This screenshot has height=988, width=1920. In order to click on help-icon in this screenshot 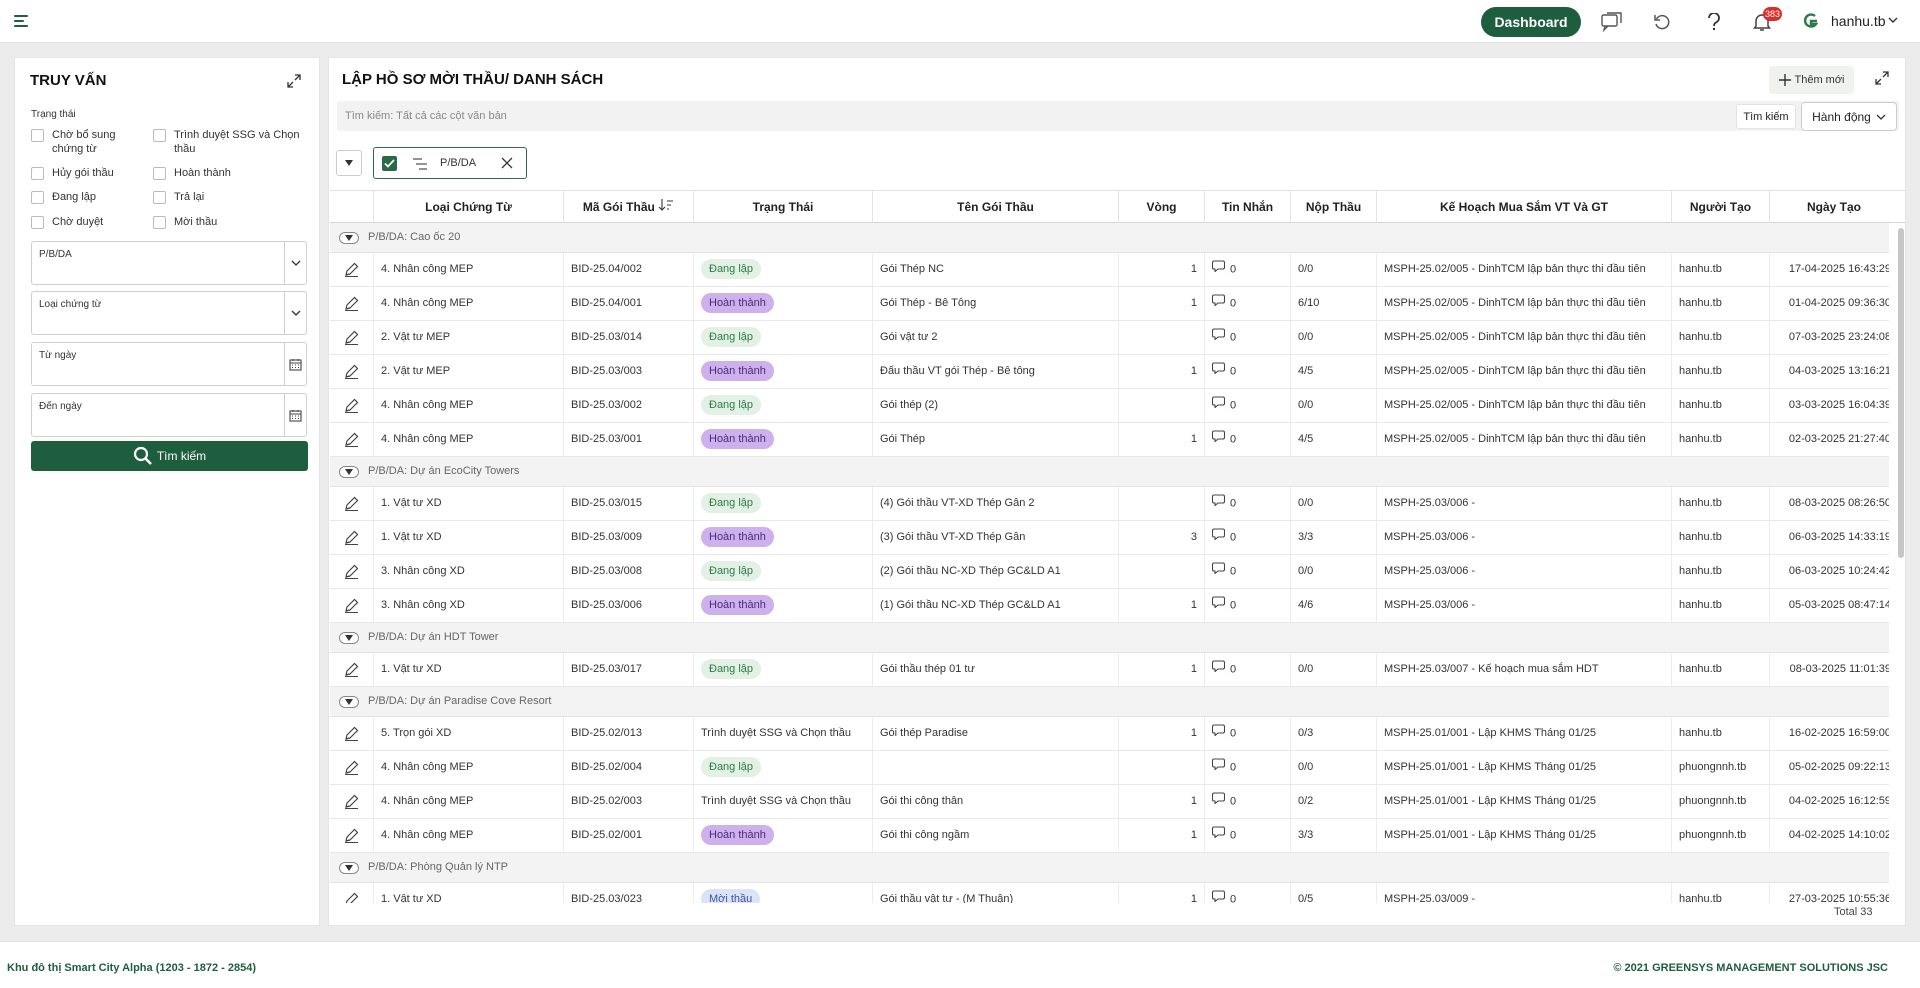, I will do `click(1714, 22)`.